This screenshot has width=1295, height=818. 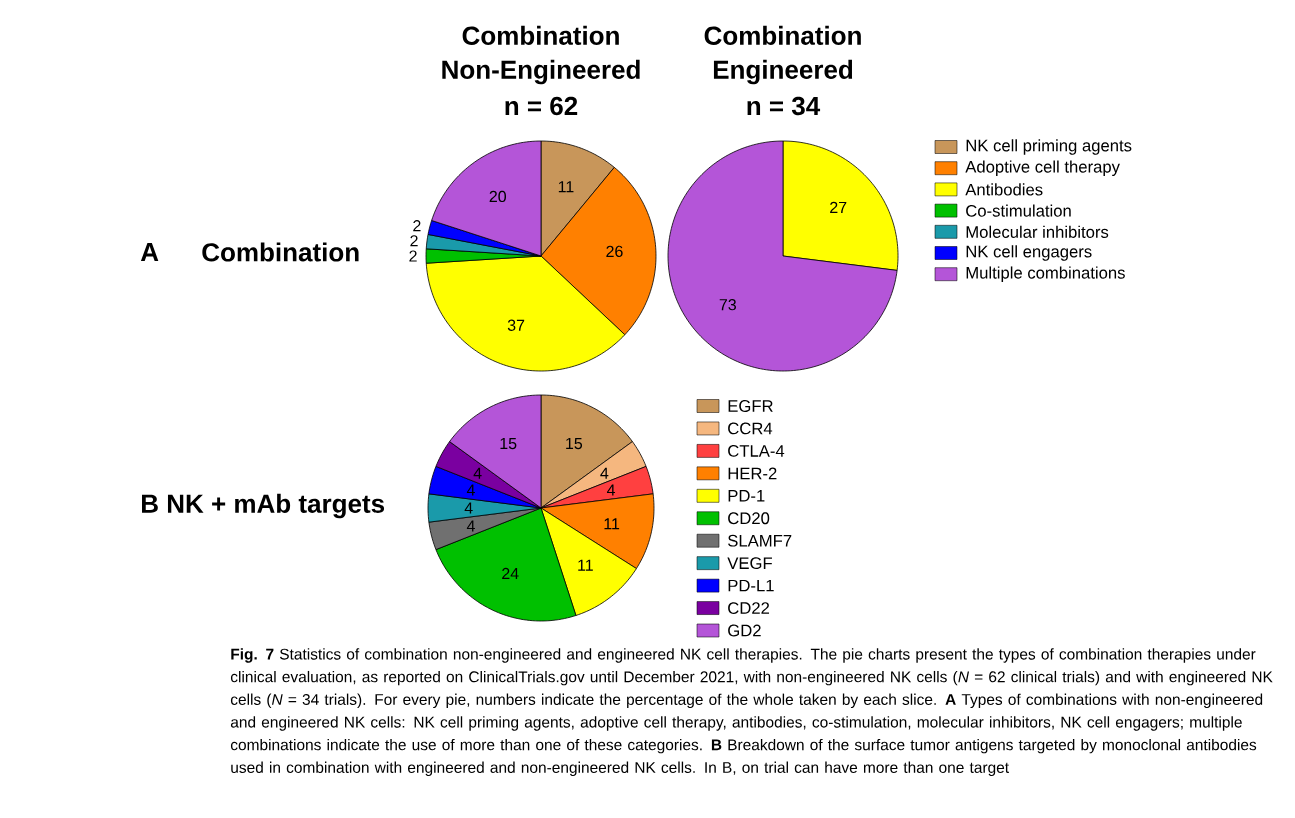 What do you see at coordinates (1004, 189) in the screenshot?
I see `legend-label: Antibodies` at bounding box center [1004, 189].